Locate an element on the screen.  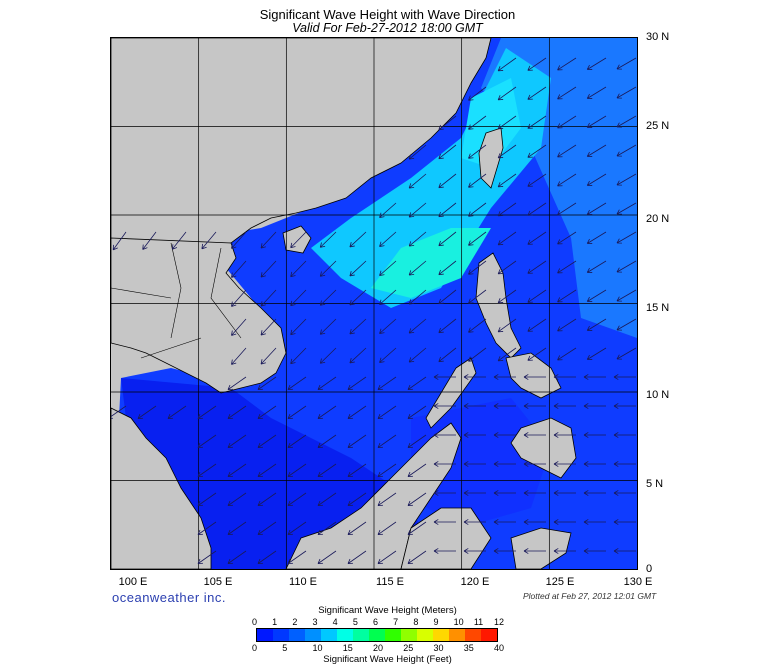
lat-label-25n: 25 N is located at coordinates (658, 126).